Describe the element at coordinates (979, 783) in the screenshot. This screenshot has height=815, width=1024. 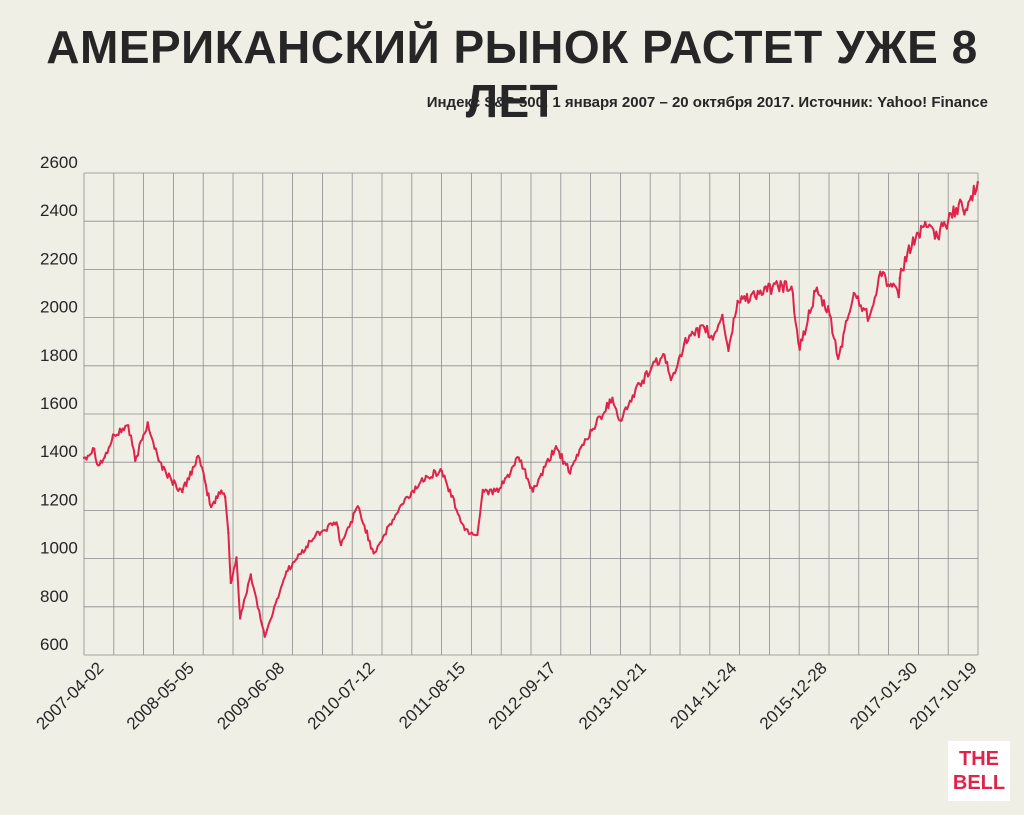
I see `logo-line-2: BELL` at that location.